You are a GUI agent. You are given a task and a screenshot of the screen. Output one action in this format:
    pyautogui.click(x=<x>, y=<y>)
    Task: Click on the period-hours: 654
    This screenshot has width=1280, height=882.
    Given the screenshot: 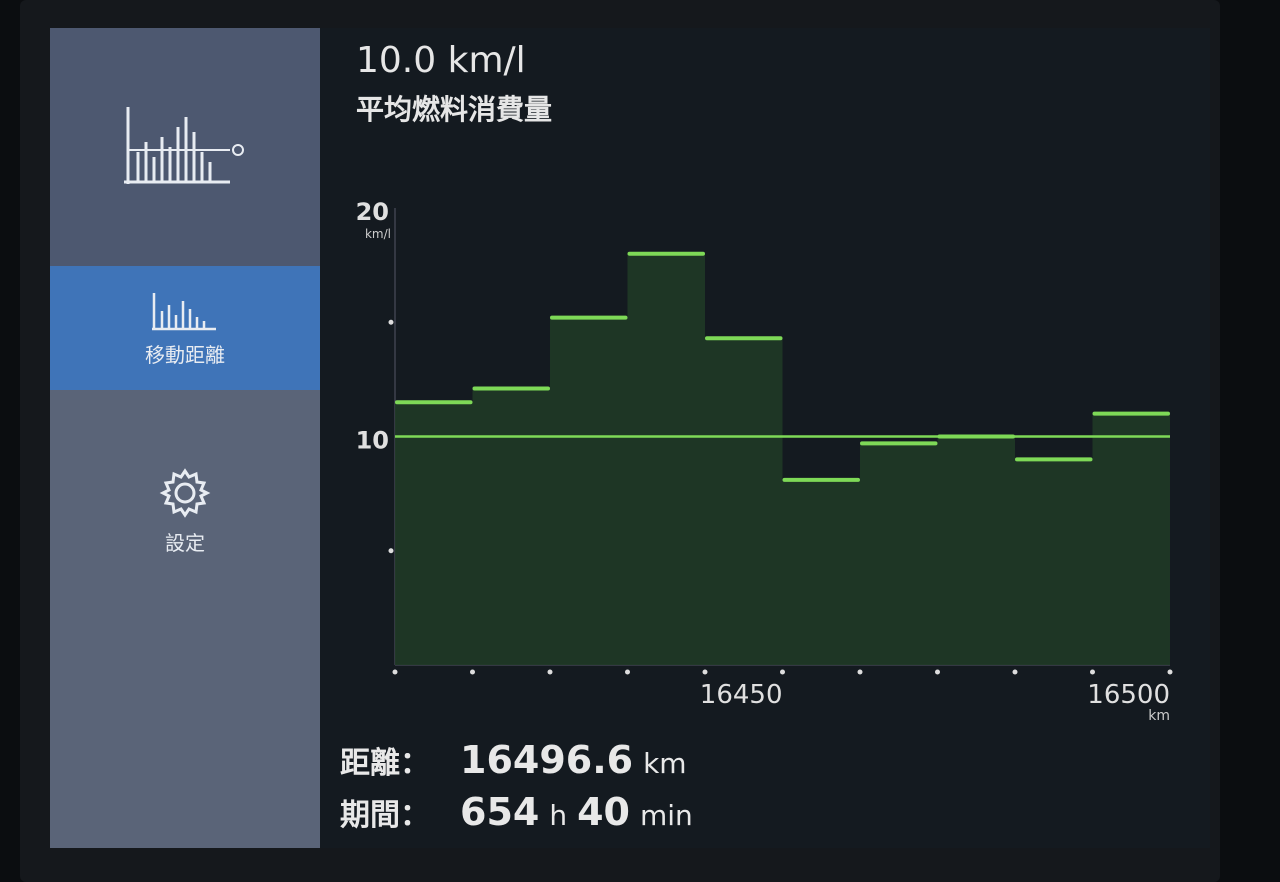 What is the action you would take?
    pyautogui.click(x=500, y=812)
    